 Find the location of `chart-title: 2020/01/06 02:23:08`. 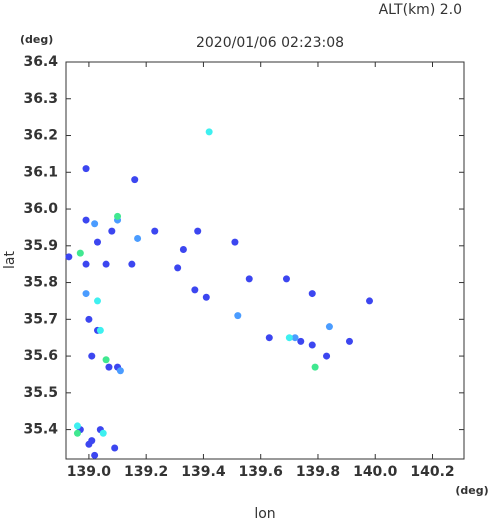

chart-title: 2020/01/06 02:23:08 is located at coordinates (270, 43).